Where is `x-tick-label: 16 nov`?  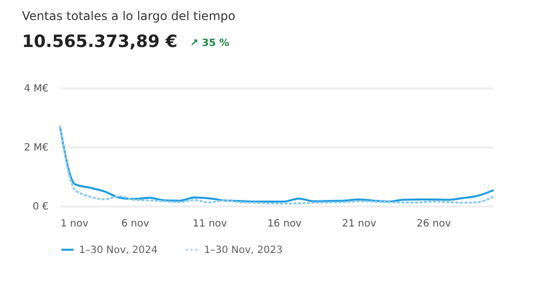
x-tick-label: 16 nov is located at coordinates (284, 224).